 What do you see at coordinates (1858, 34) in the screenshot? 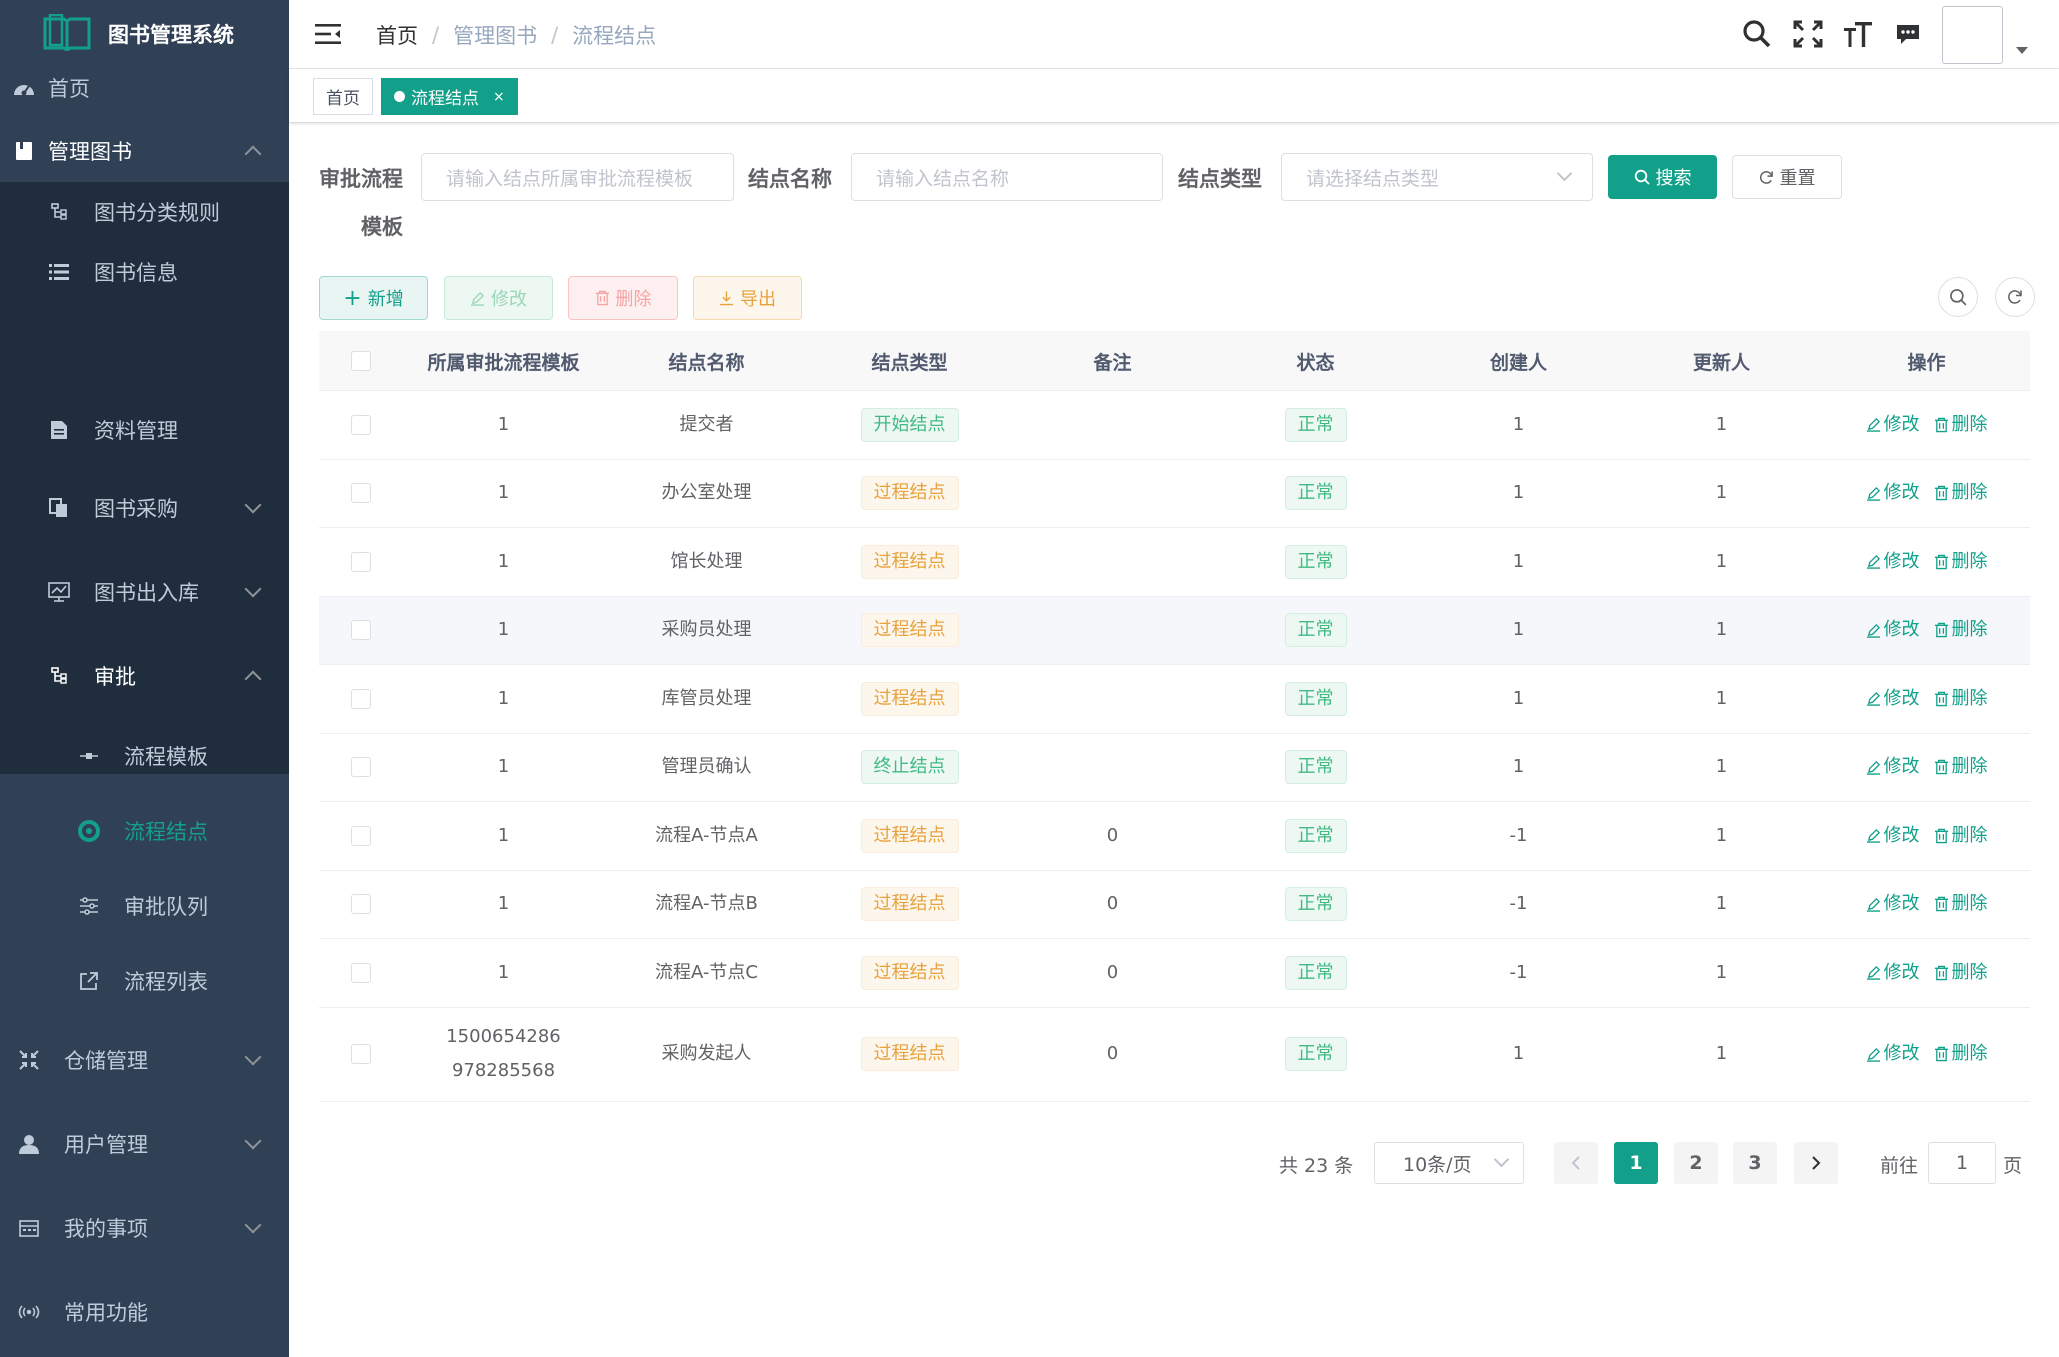
I see `text-size-icon` at bounding box center [1858, 34].